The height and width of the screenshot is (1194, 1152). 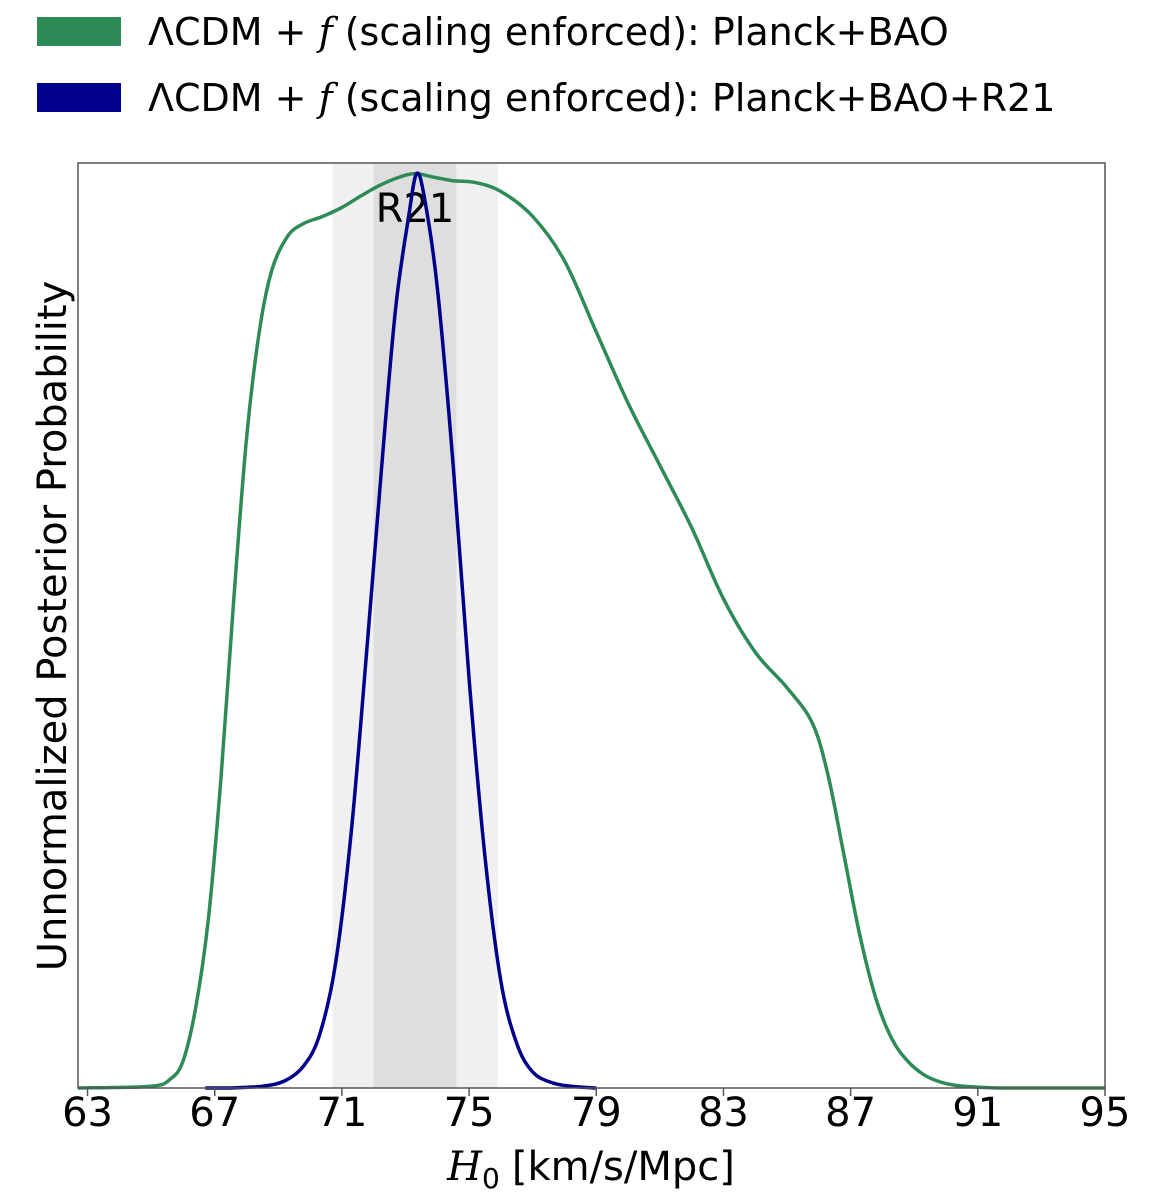 I want to click on r21-bands: R21, so click(x=415, y=625).